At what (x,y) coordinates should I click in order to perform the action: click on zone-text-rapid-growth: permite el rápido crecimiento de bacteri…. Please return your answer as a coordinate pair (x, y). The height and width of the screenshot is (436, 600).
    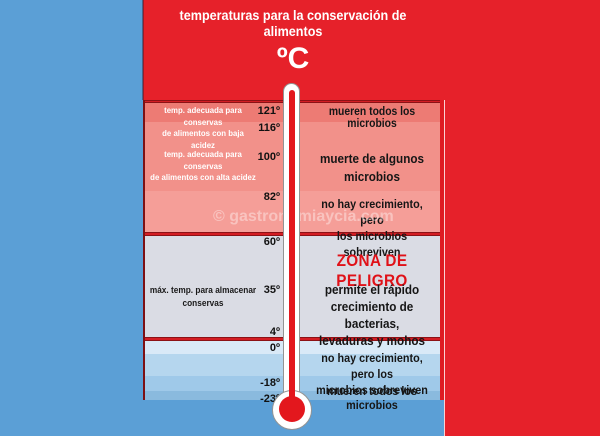
    Looking at the image, I should click on (372, 315).